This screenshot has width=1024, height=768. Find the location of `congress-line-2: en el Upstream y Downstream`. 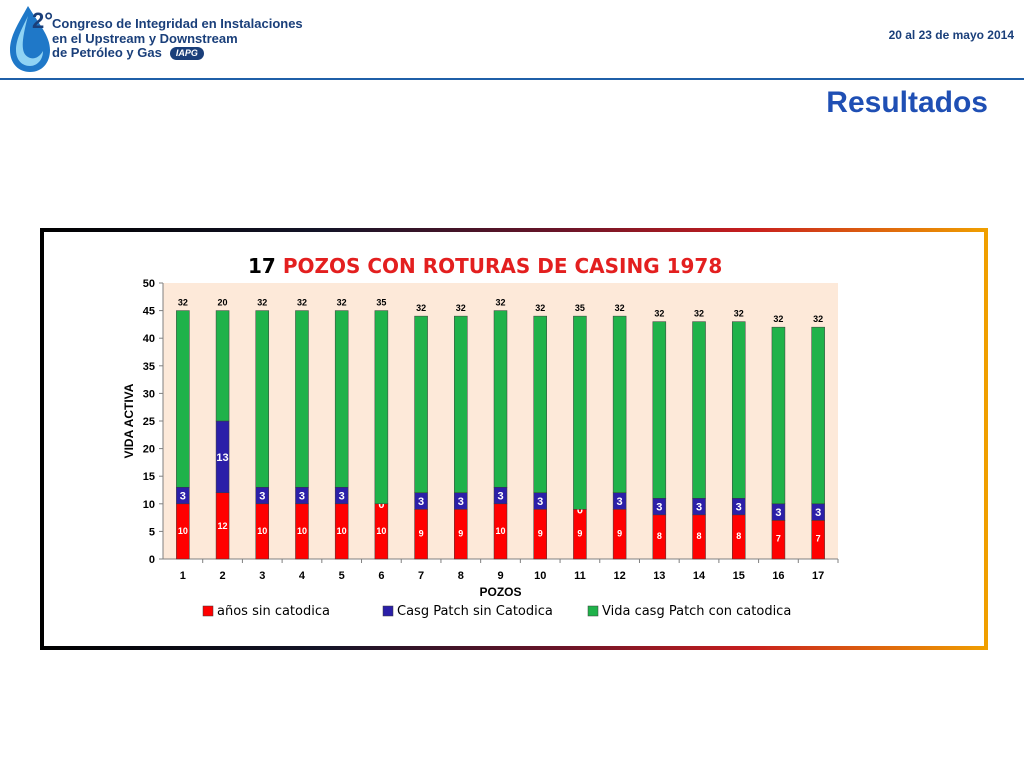

congress-line-2: en el Upstream y Downstream is located at coordinates (145, 38).